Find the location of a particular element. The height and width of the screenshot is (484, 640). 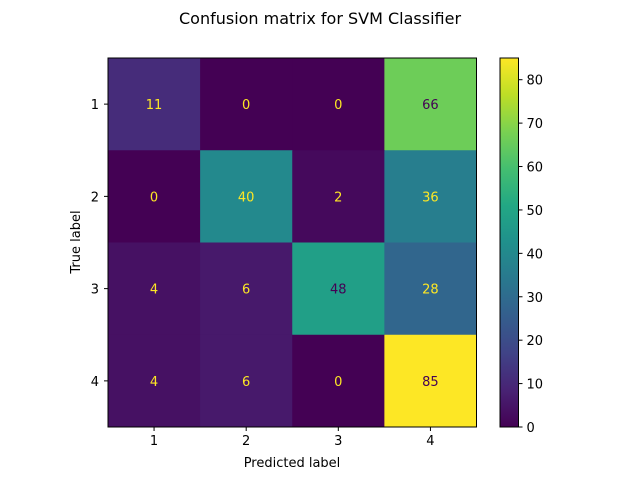

cell-value-label: 48 is located at coordinates (338, 290).